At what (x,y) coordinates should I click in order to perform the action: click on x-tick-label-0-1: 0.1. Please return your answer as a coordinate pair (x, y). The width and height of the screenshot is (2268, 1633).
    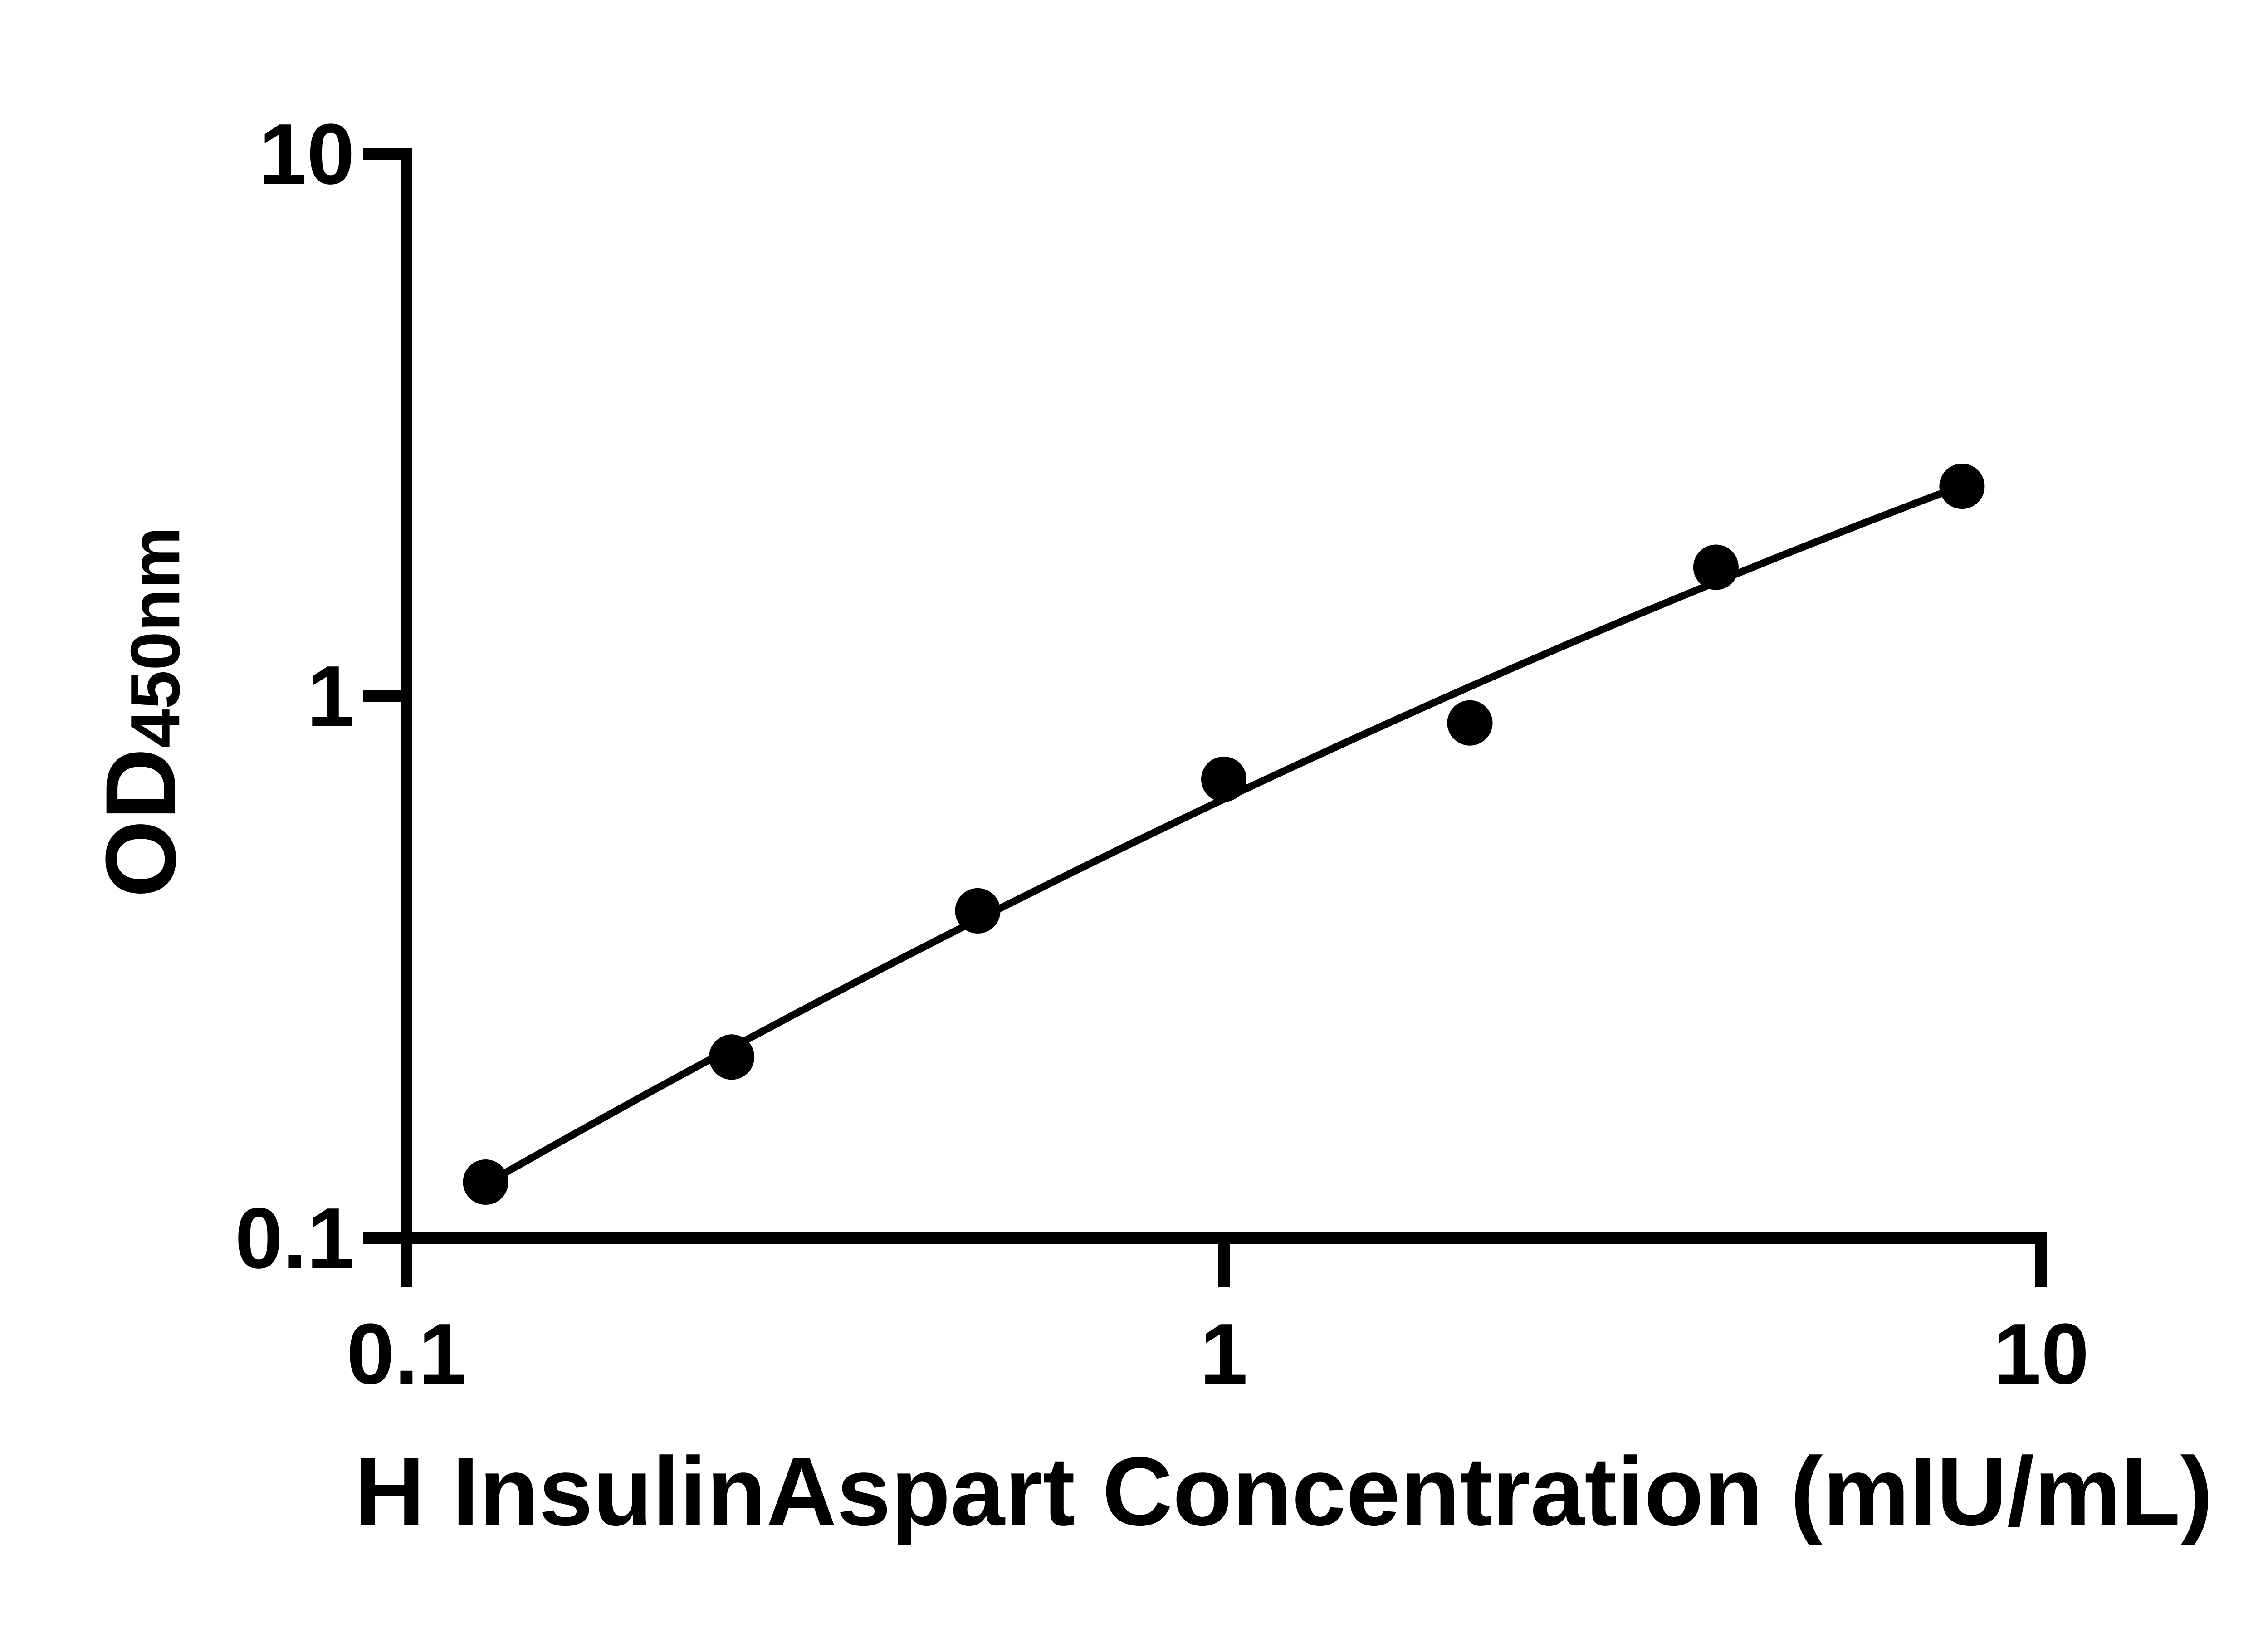
    Looking at the image, I should click on (407, 1354).